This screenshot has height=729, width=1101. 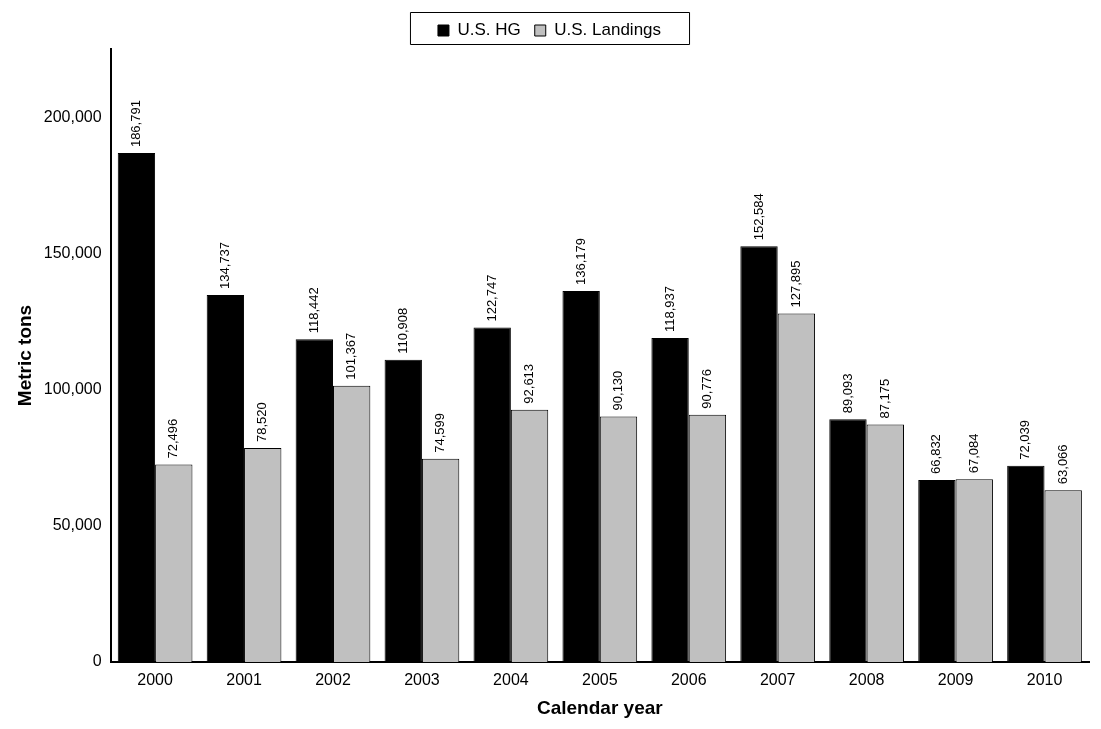 I want to click on data-label: 134,737, so click(x=224, y=265).